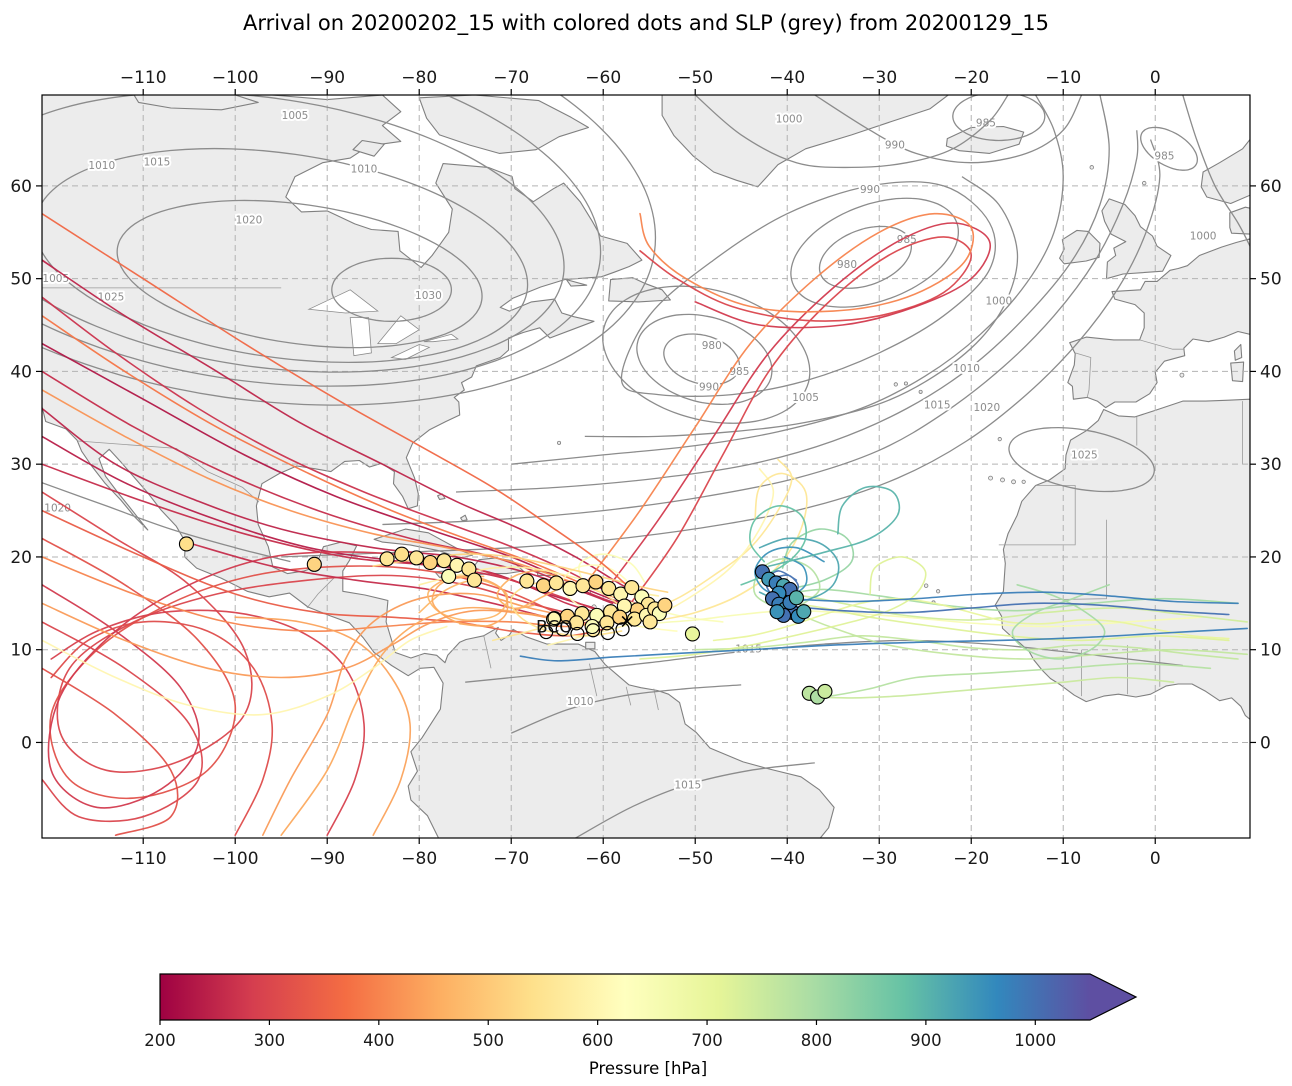  What do you see at coordinates (1271, 280) in the screenshot?
I see `y-tick-label-right: 50` at bounding box center [1271, 280].